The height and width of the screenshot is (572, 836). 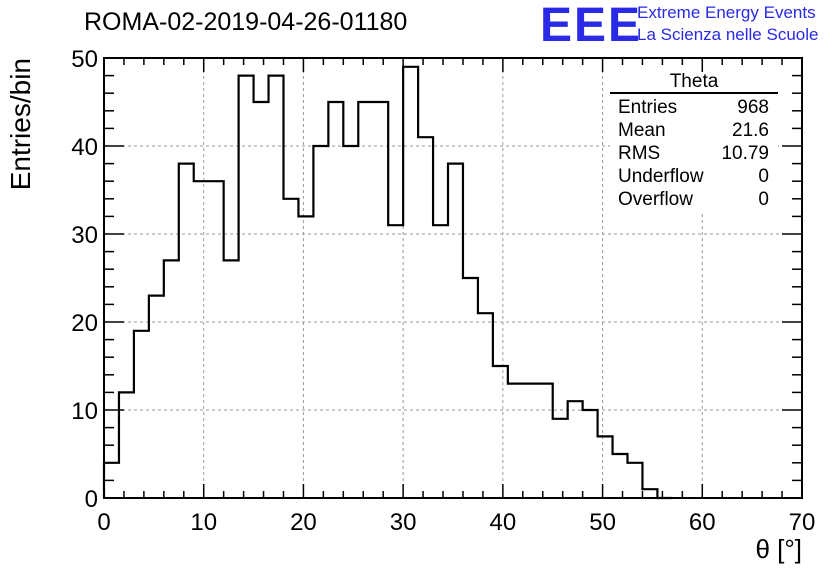 What do you see at coordinates (694, 83) in the screenshot?
I see `stats-title: Theta` at bounding box center [694, 83].